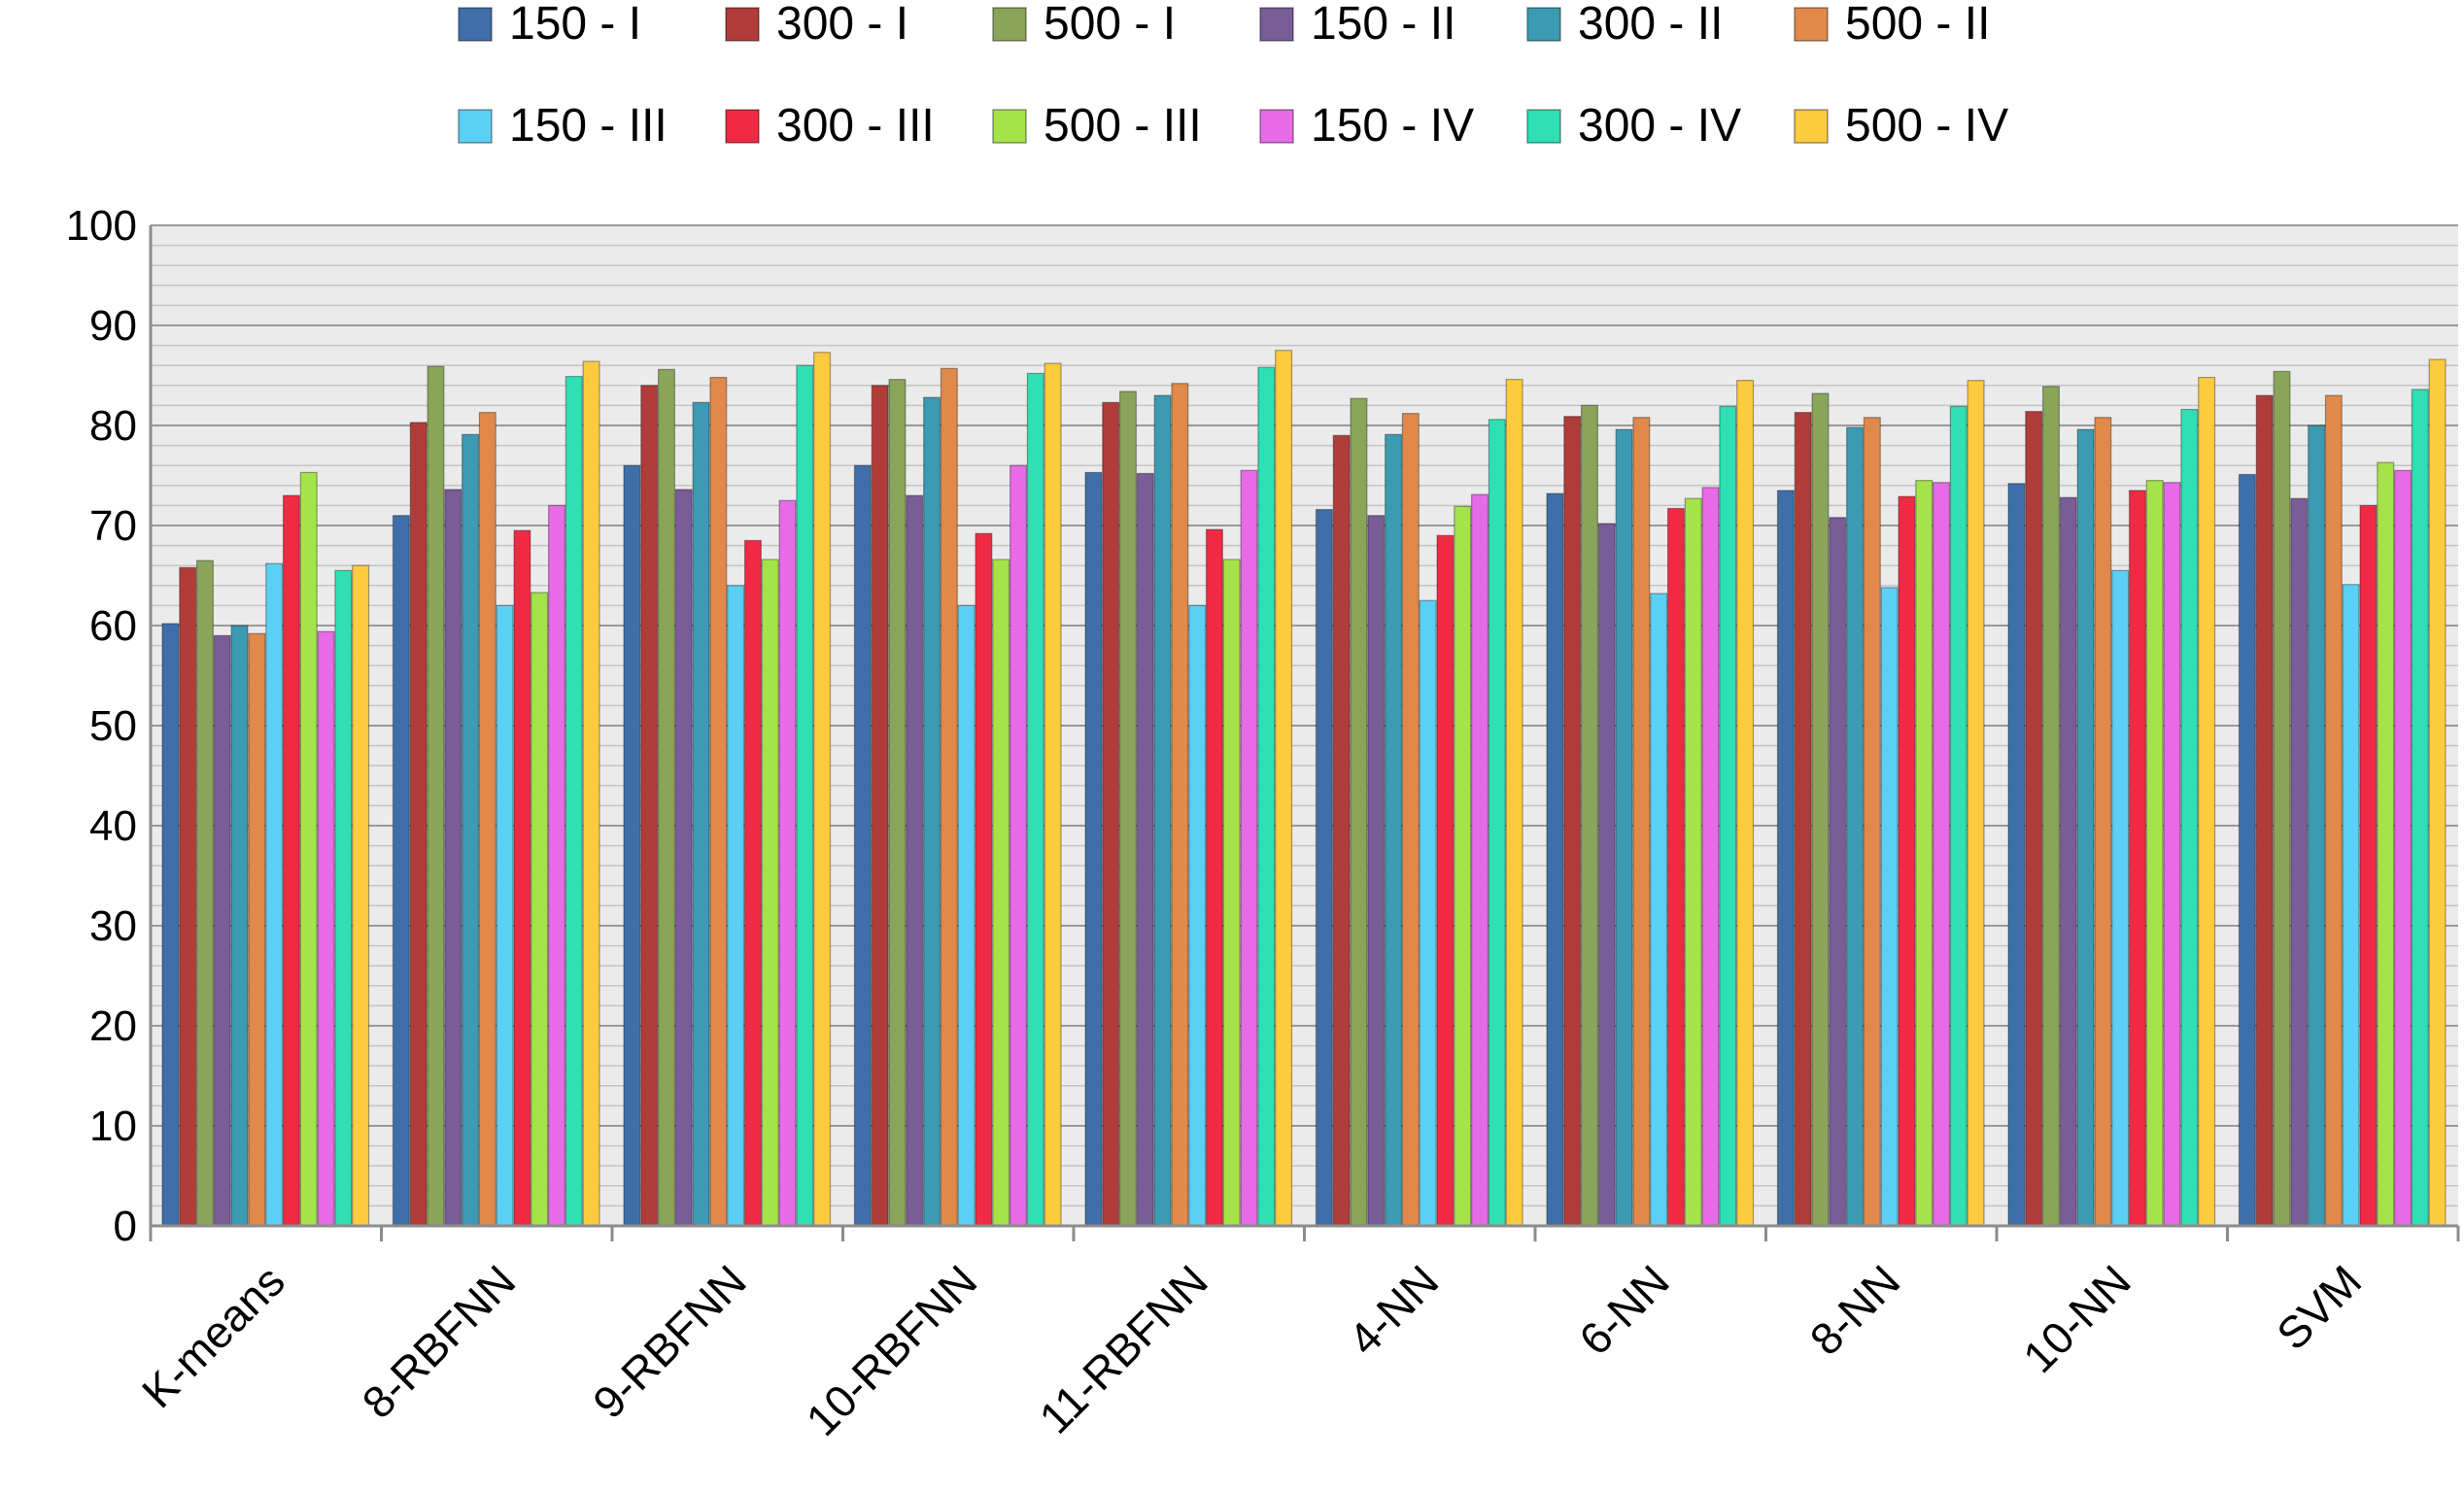 The width and height of the screenshot is (2464, 1493). Describe the element at coordinates (1855, 1310) in the screenshot. I see `x-category-label: 8-NN` at that location.